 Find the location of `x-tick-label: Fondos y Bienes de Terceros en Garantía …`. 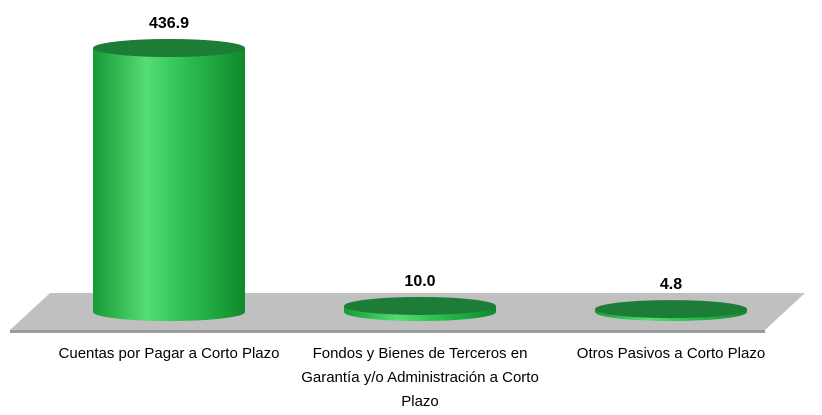

x-tick-label: Fondos y Bienes de Terceros en Garantía … is located at coordinates (420, 377).